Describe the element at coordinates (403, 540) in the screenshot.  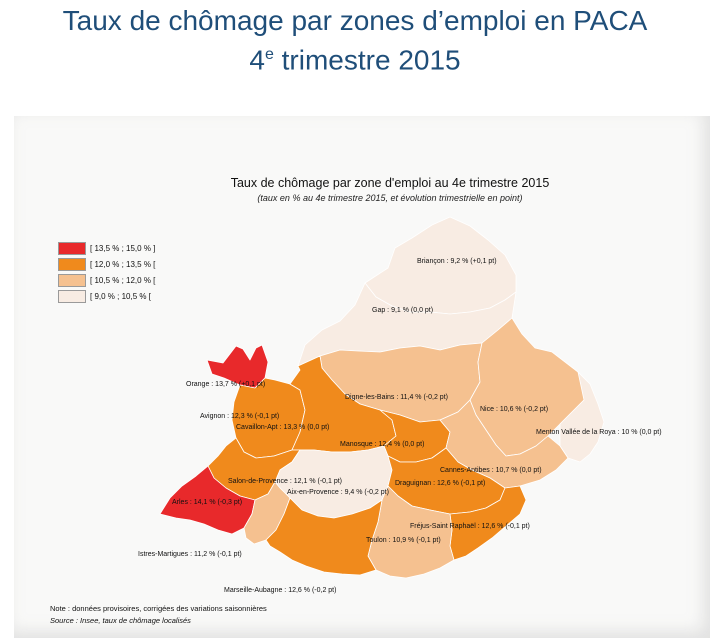
I see `zone-label-toulon: Toulon : 10,9 % (-0,1 pt)` at that location.